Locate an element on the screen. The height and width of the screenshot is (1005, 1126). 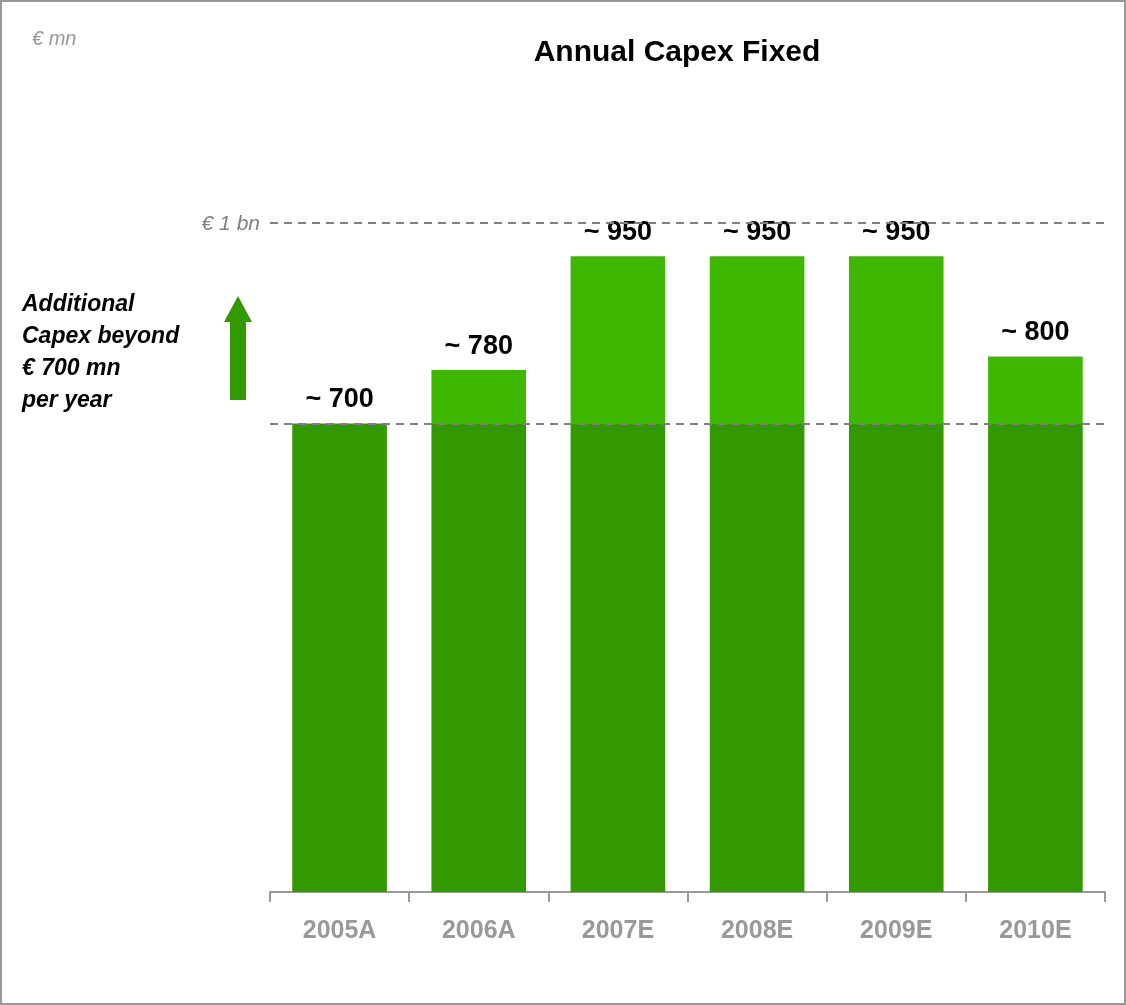
chart-title: Annual Capex Fixed is located at coordinates (677, 50).